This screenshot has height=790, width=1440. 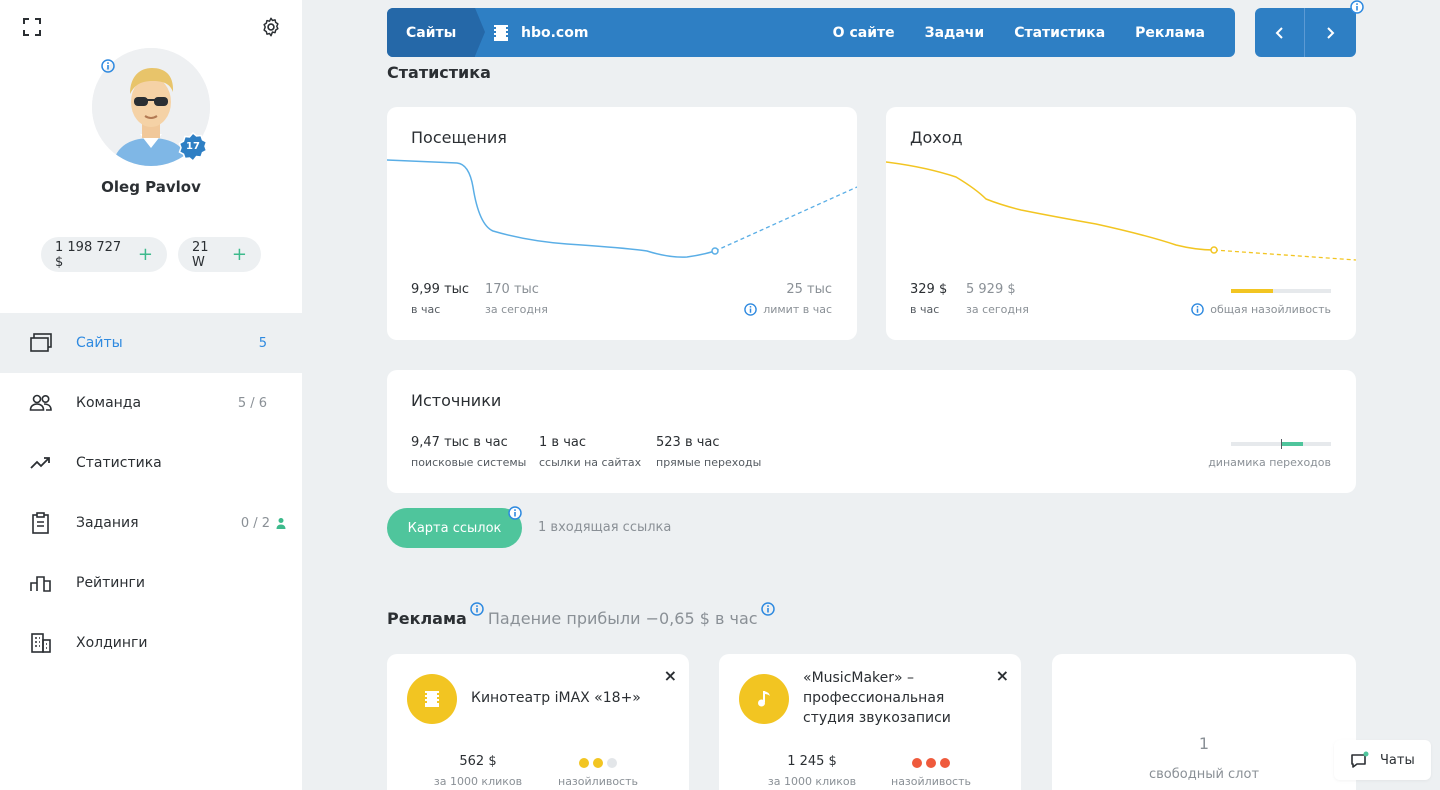 I want to click on trend-icon, so click(x=40, y=463).